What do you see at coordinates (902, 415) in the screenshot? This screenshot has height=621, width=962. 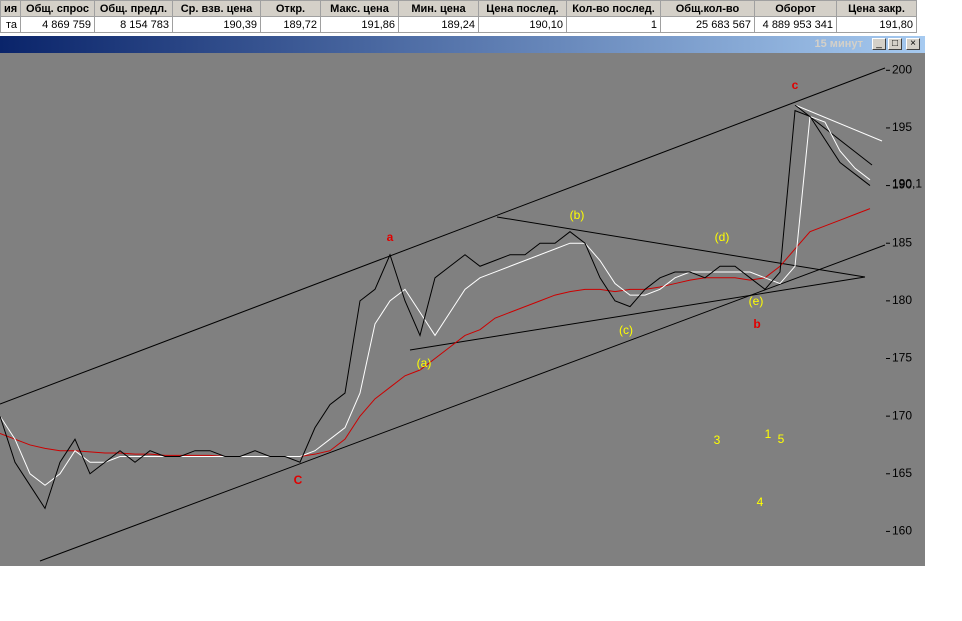 I see `y-tick-label: 170` at bounding box center [902, 415].